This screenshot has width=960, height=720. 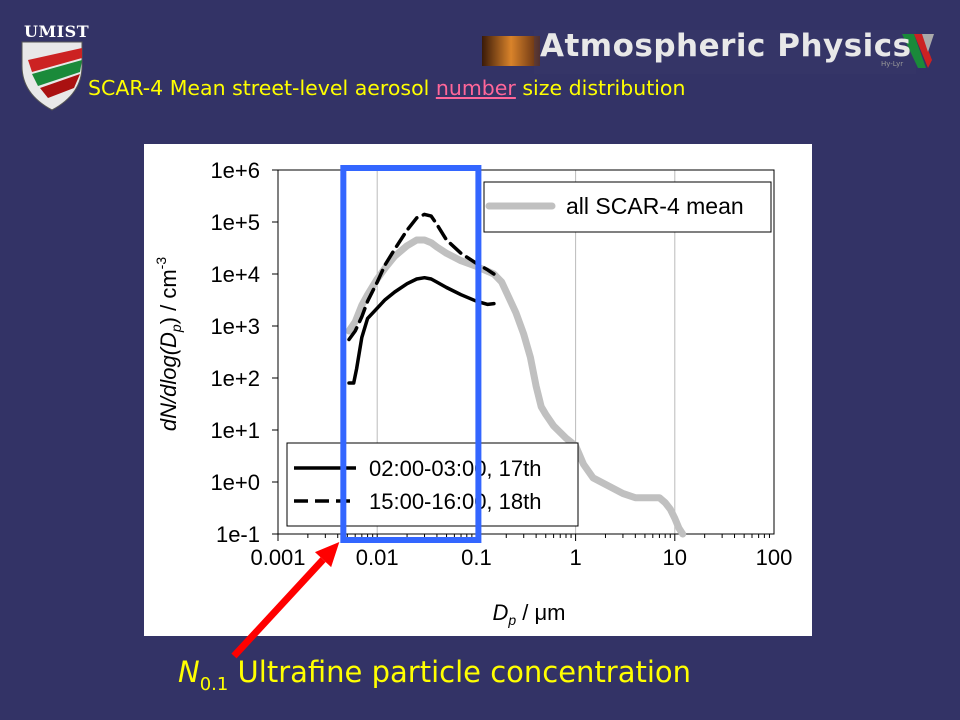 What do you see at coordinates (575, 557) in the screenshot?
I see `x-tick-label: 1` at bounding box center [575, 557].